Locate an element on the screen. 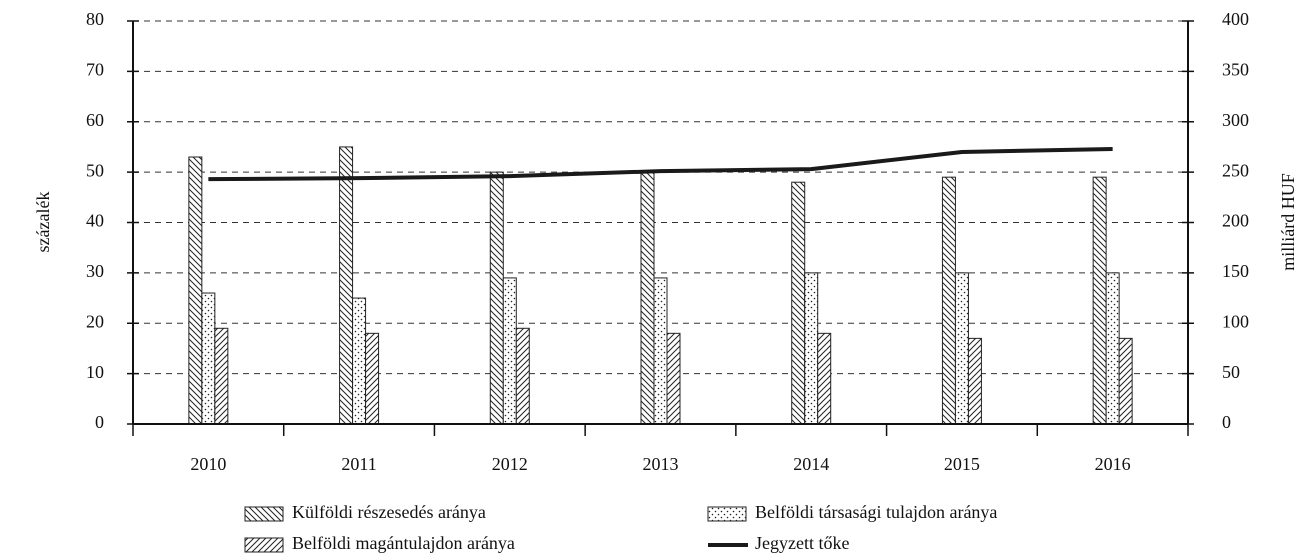 The height and width of the screenshot is (557, 1309). y-axis-title: százalék is located at coordinates (43, 222).